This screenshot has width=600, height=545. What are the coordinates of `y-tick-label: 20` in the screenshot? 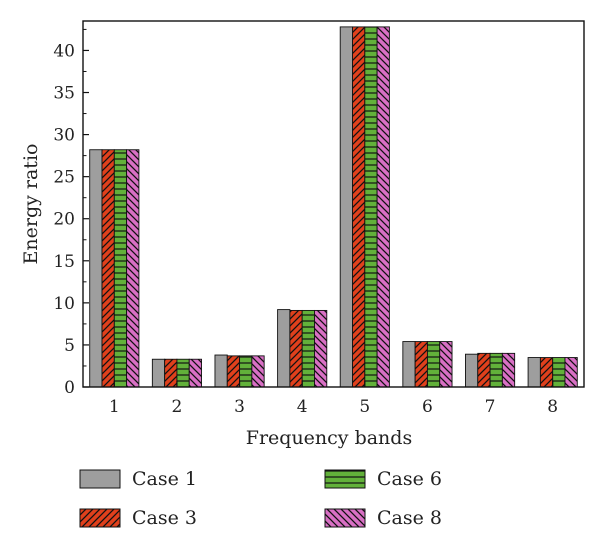 It's located at (64, 220).